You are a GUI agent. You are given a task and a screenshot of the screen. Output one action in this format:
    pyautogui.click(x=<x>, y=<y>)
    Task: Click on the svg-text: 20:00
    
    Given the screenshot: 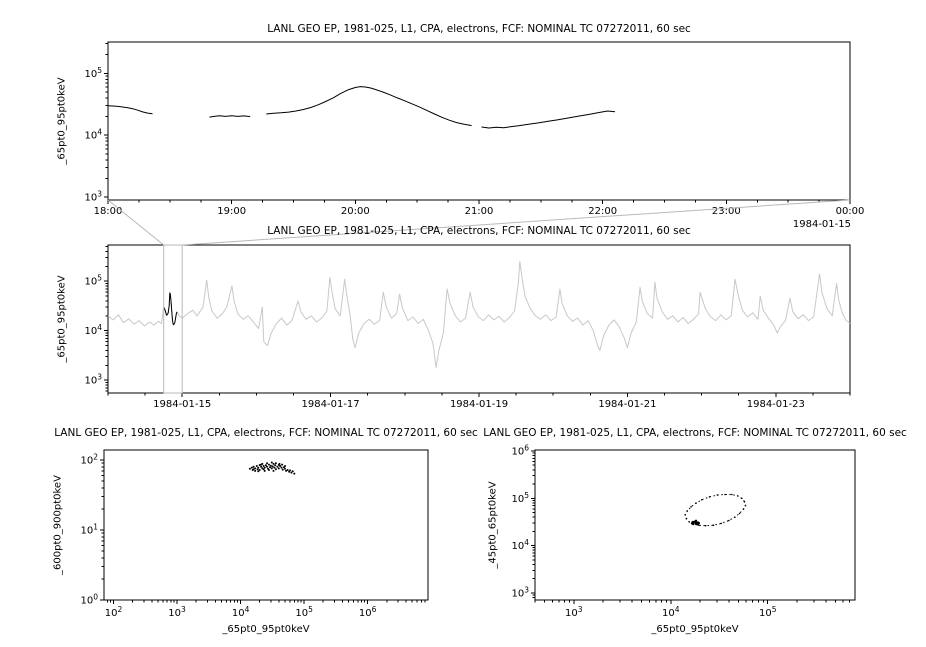 What is the action you would take?
    pyautogui.click(x=355, y=211)
    